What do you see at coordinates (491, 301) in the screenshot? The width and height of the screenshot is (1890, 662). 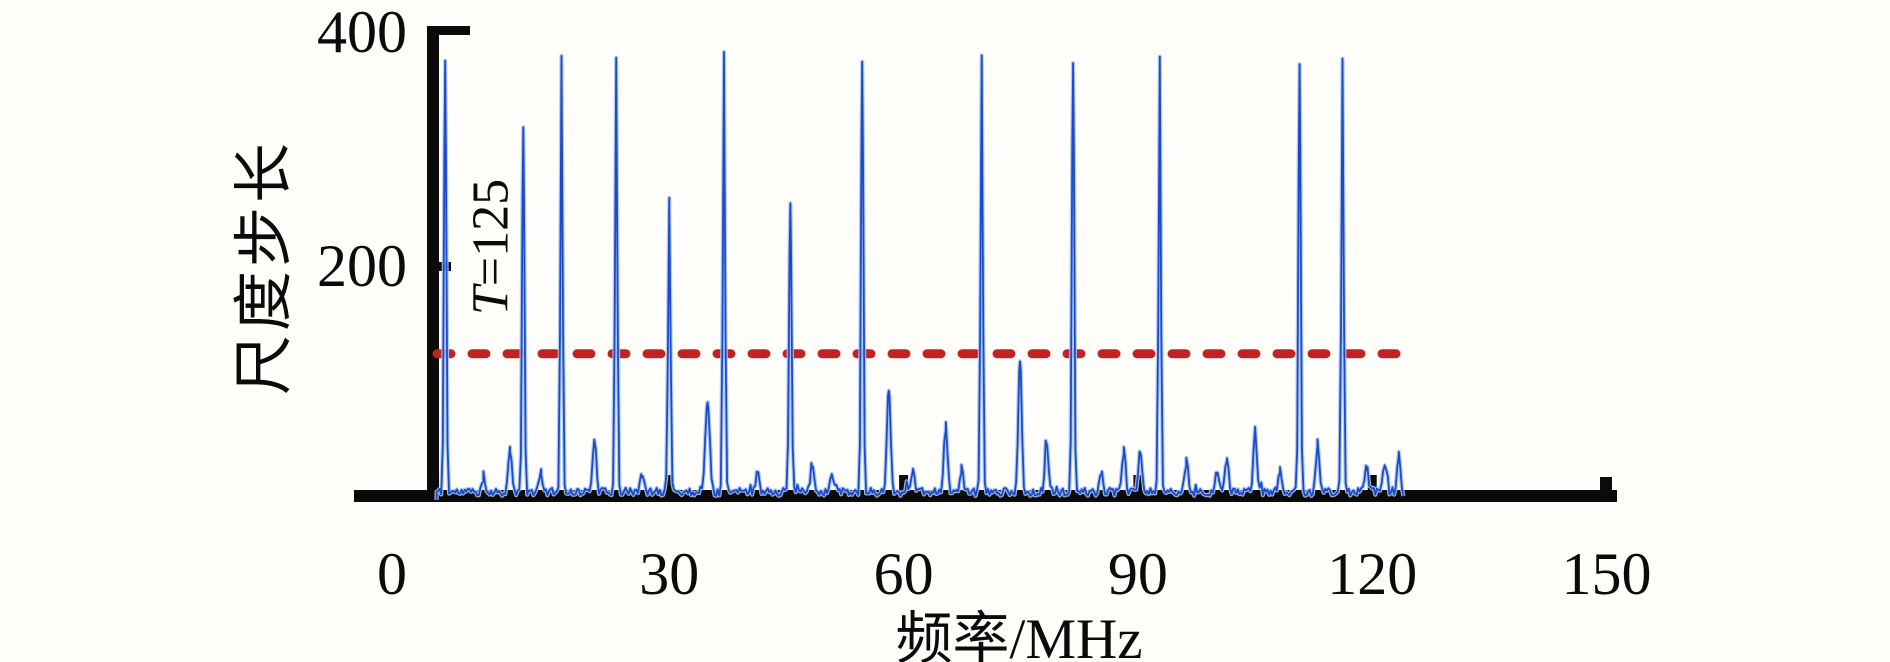 I see `threshold-label-variable: T` at bounding box center [491, 301].